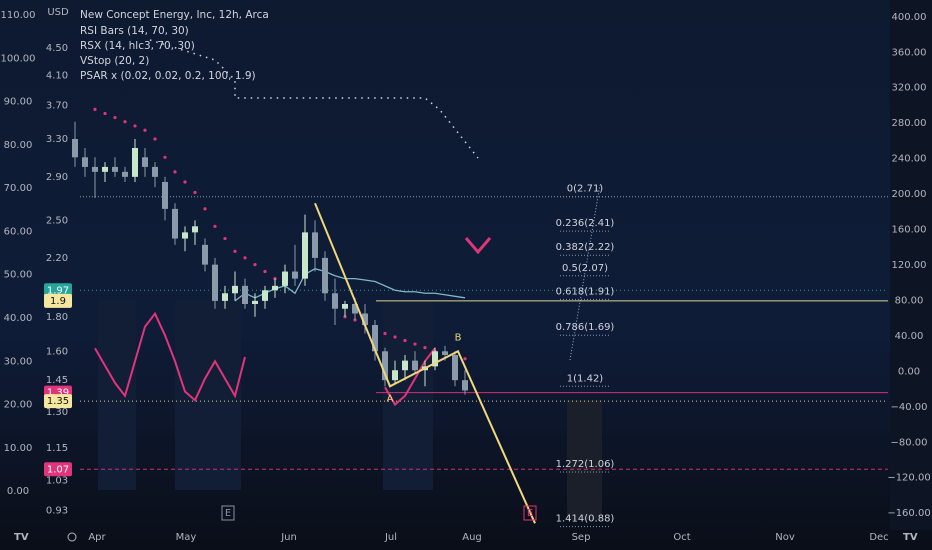 This screenshot has width=932, height=550. I want to click on tick-label: 2.90, so click(57, 177).